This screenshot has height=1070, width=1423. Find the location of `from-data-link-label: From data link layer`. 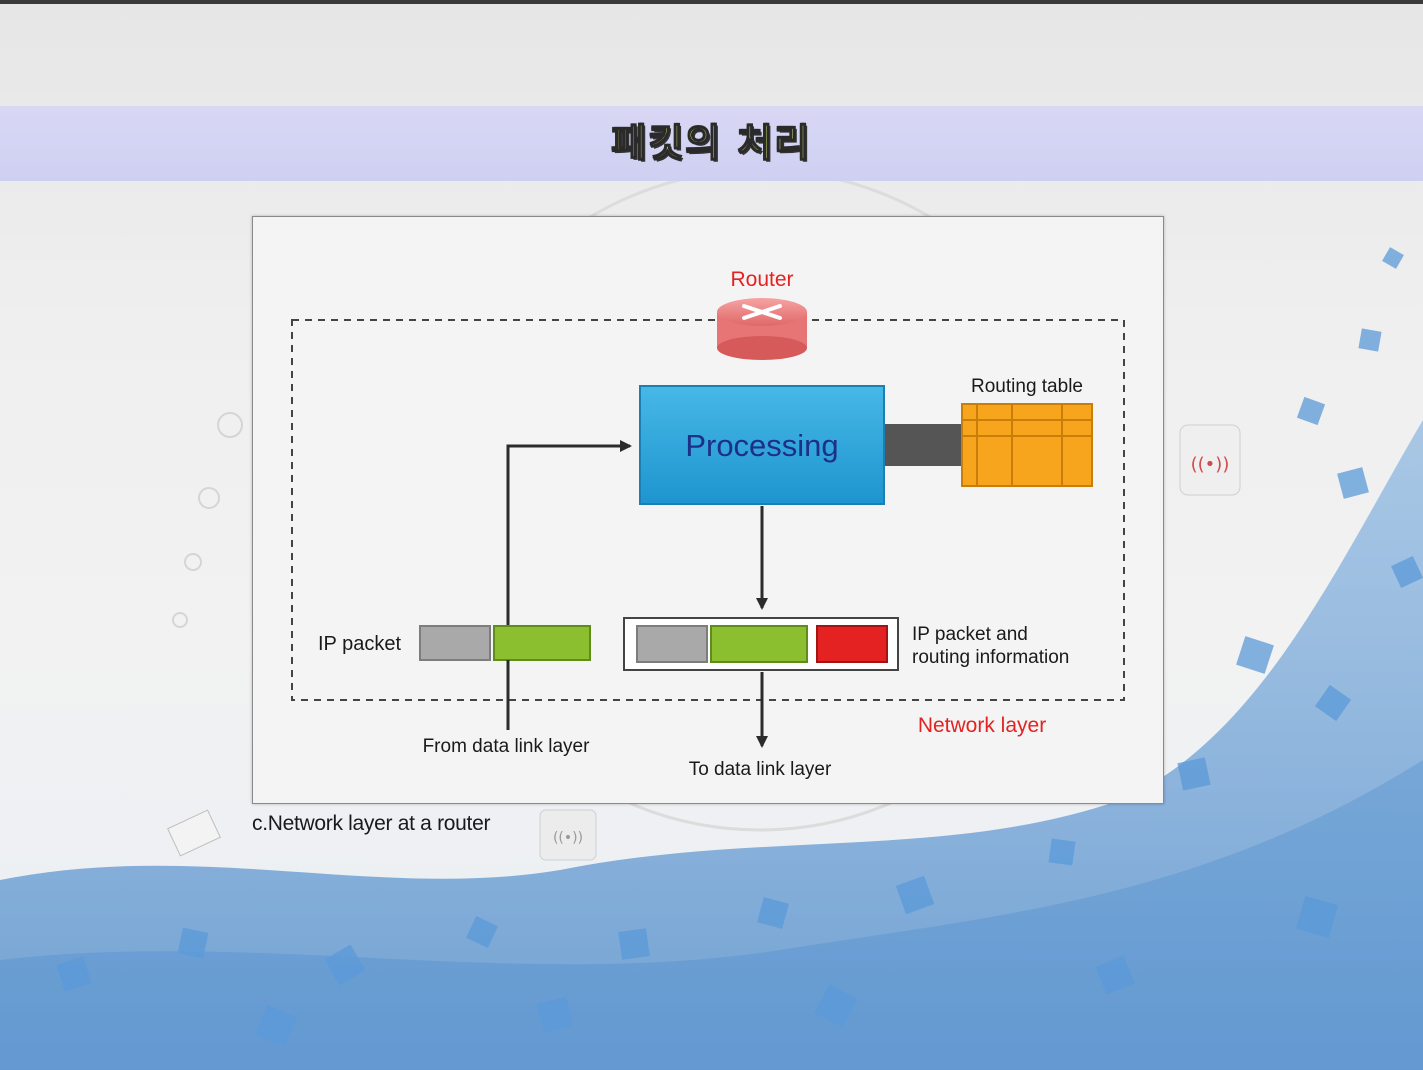

from-data-link-label: From data link layer is located at coordinates (507, 746).